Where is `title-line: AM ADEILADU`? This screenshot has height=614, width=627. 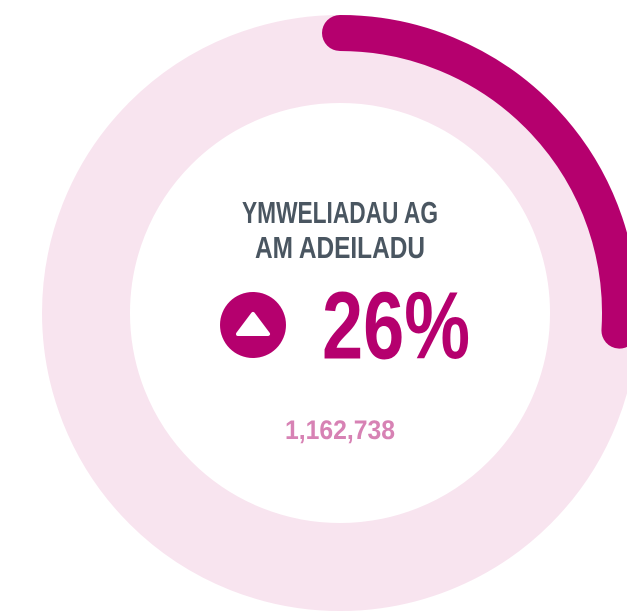
title-line: AM ADEILADU is located at coordinates (340, 247).